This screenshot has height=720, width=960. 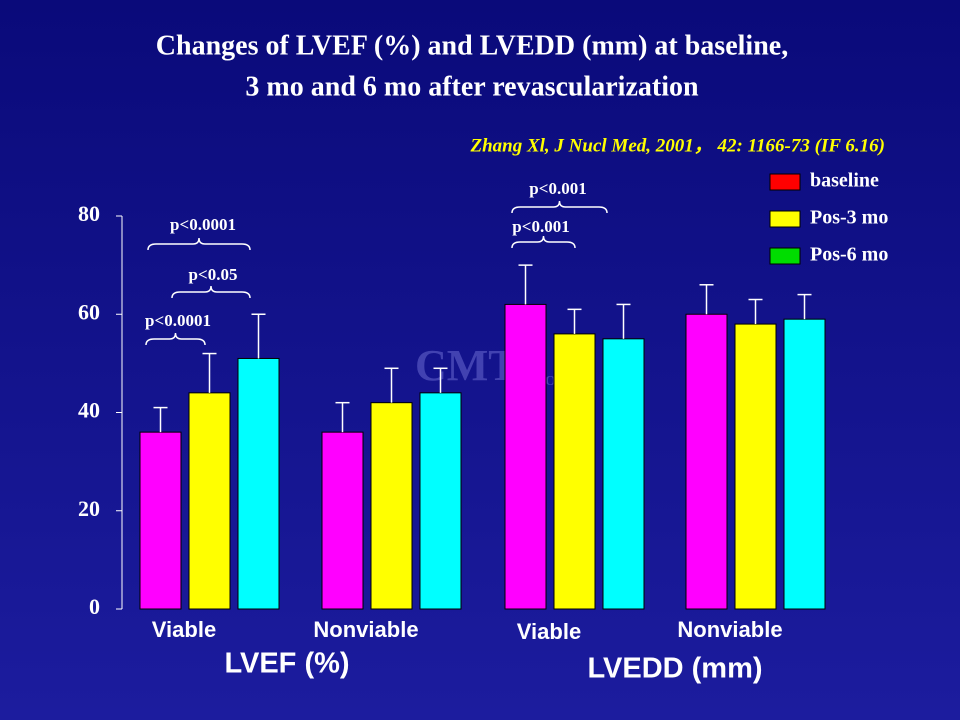 I want to click on y-tick-label: 40, so click(x=89, y=410).